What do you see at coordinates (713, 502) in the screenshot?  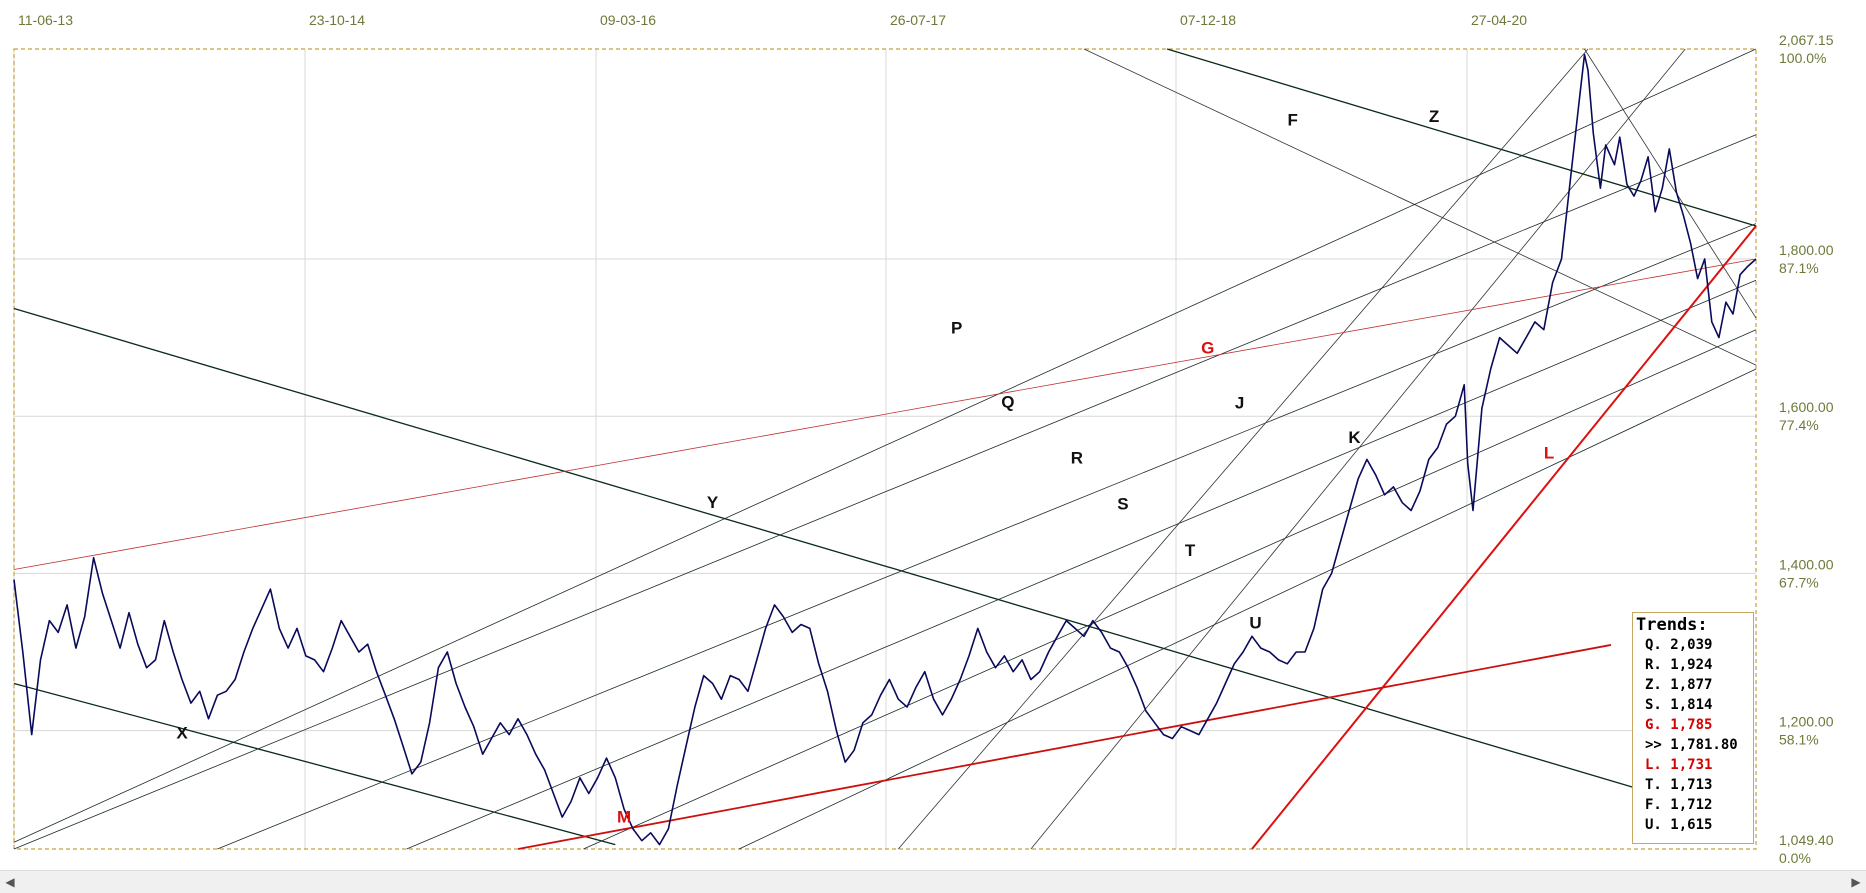 I see `trend-label-y: Y` at bounding box center [713, 502].